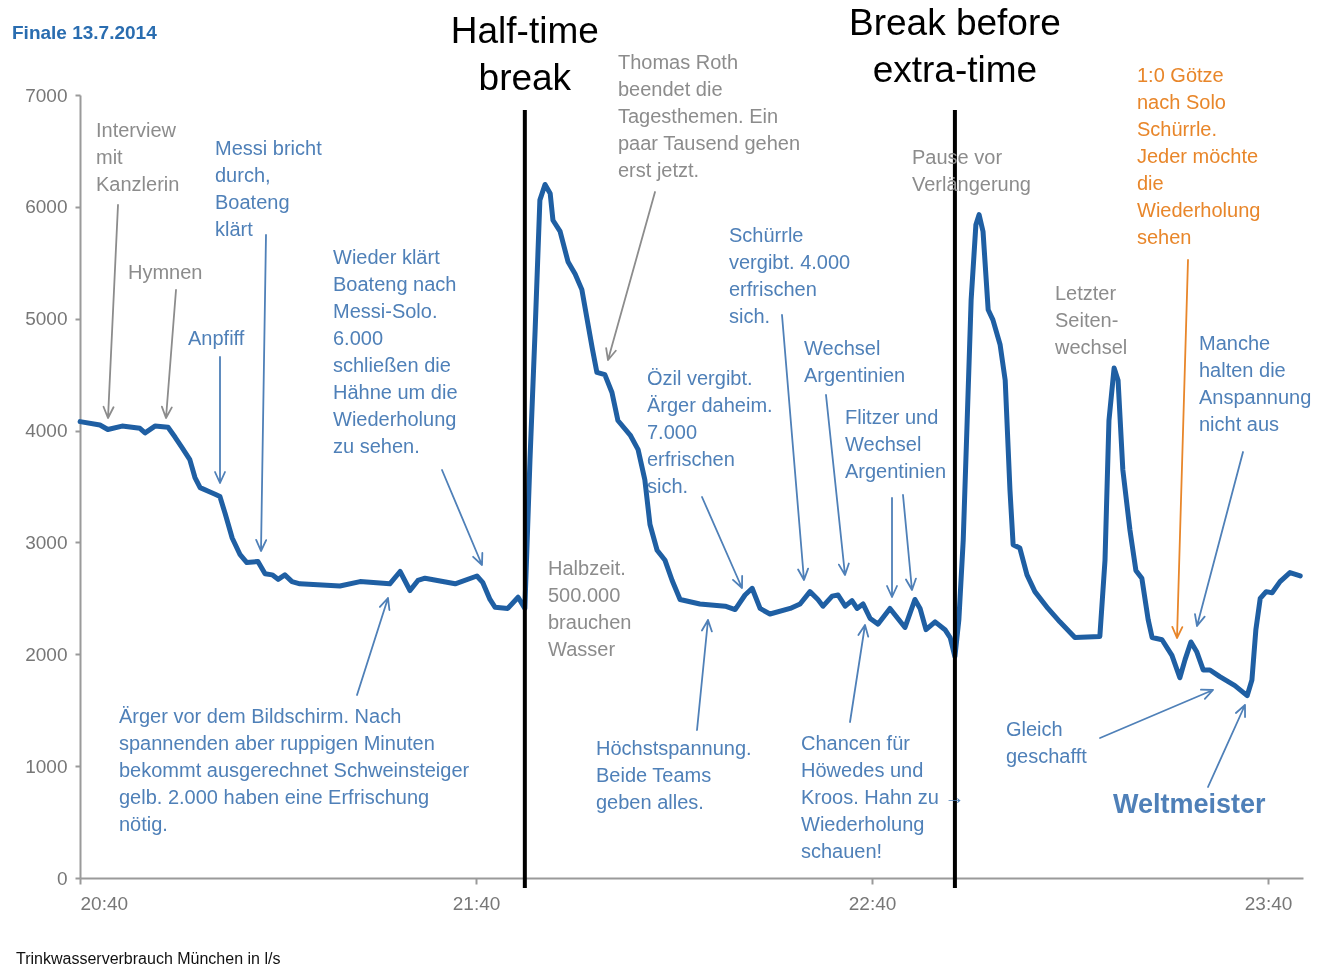 This screenshot has height=980, width=1323. What do you see at coordinates (46, 654) in the screenshot?
I see `y-tick-label: 2000` at bounding box center [46, 654].